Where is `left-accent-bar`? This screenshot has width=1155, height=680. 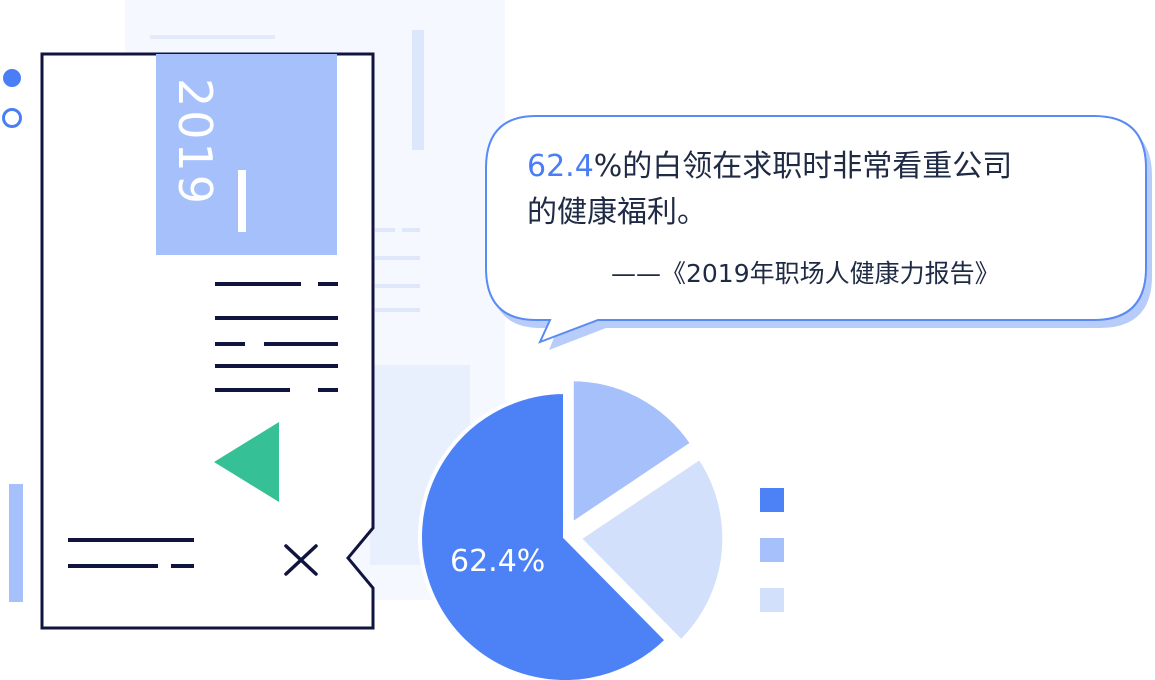
left-accent-bar is located at coordinates (16, 543).